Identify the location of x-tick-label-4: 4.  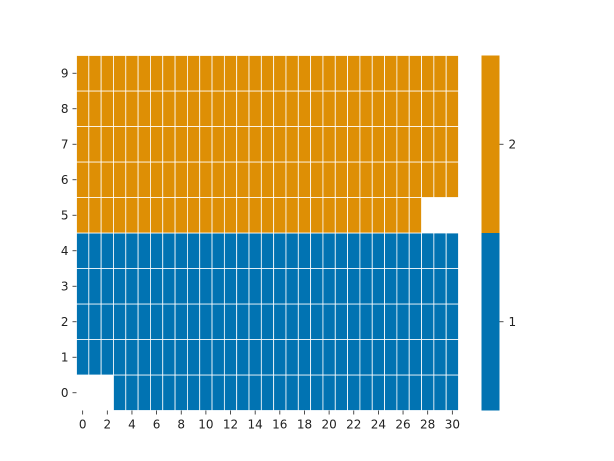
(132, 425).